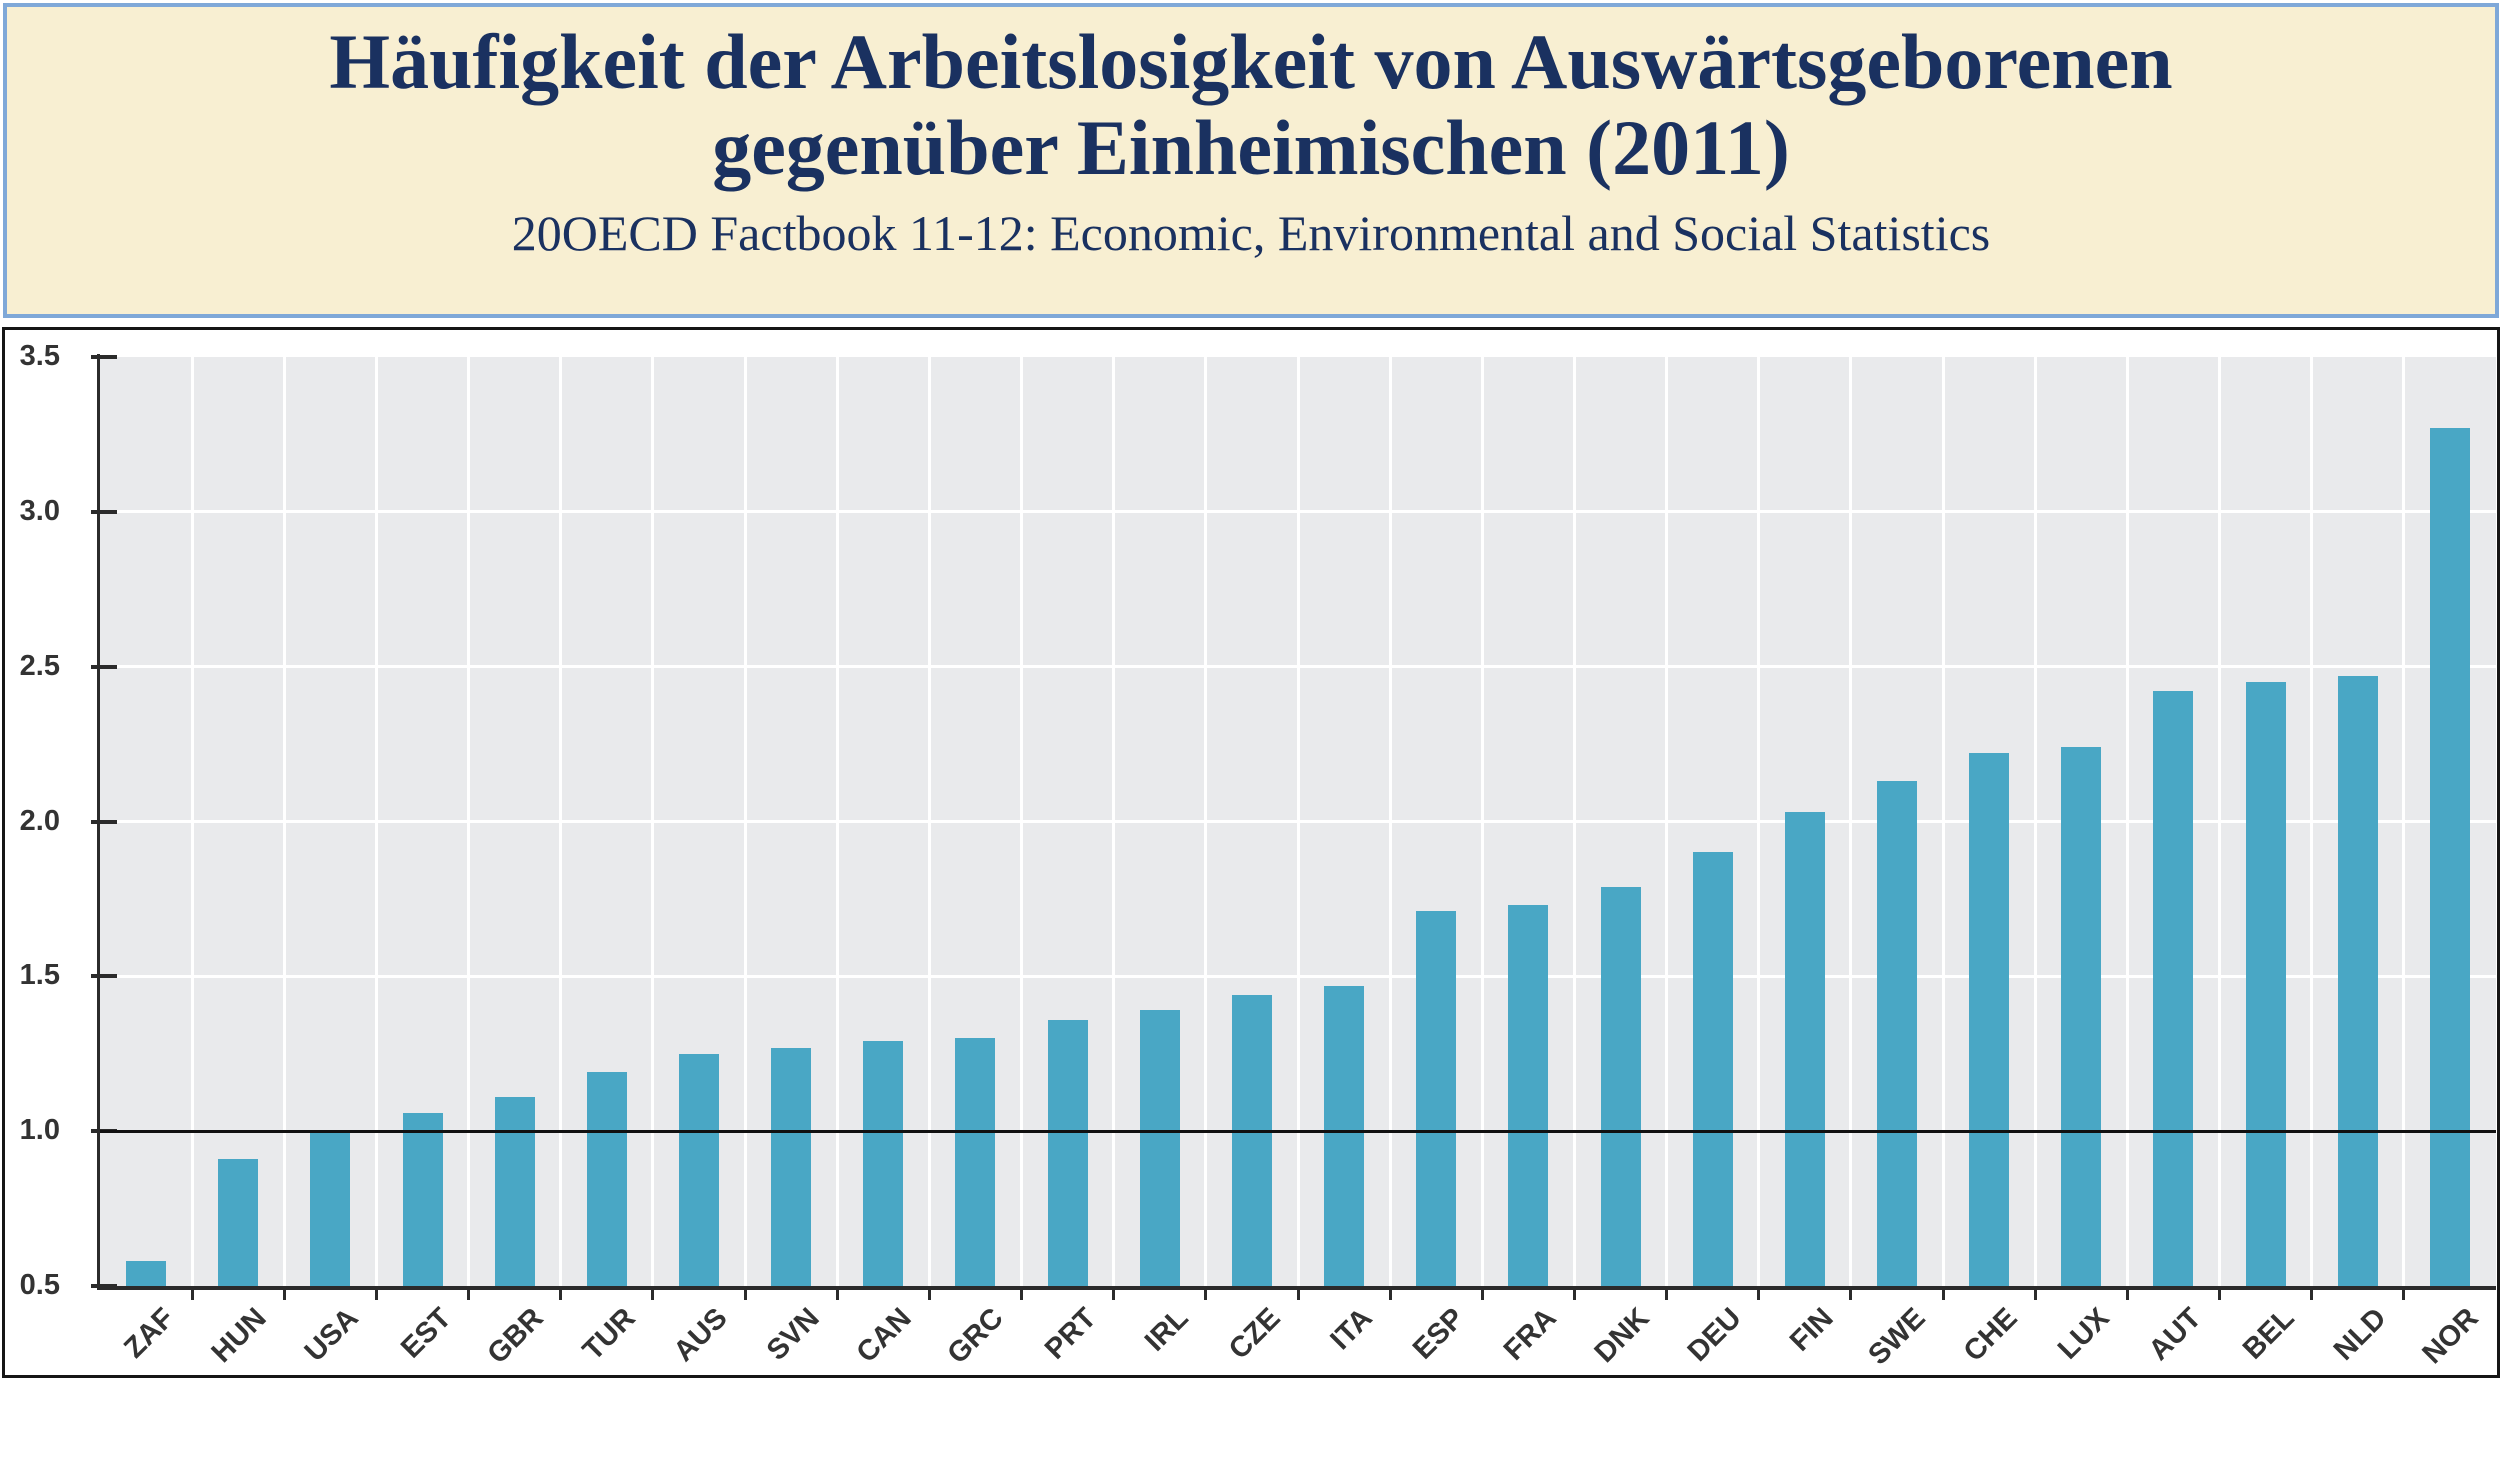 The image size is (2502, 1481). What do you see at coordinates (791, 1166) in the screenshot?
I see `bar-svn` at bounding box center [791, 1166].